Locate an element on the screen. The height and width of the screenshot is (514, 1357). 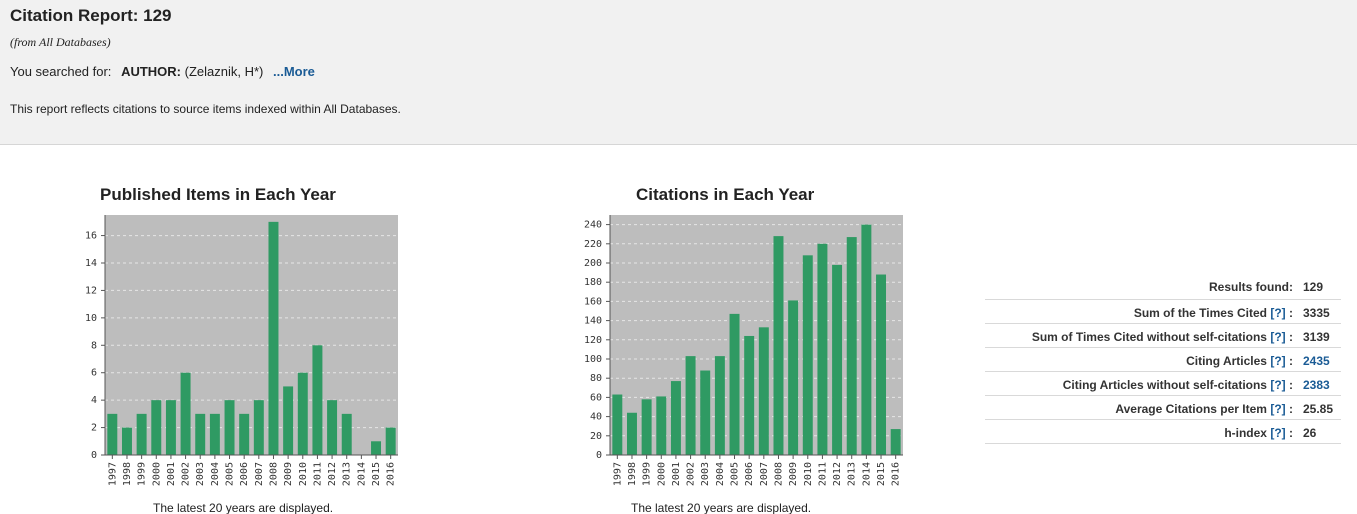
citations-bar-2013 is located at coordinates (851, 346).